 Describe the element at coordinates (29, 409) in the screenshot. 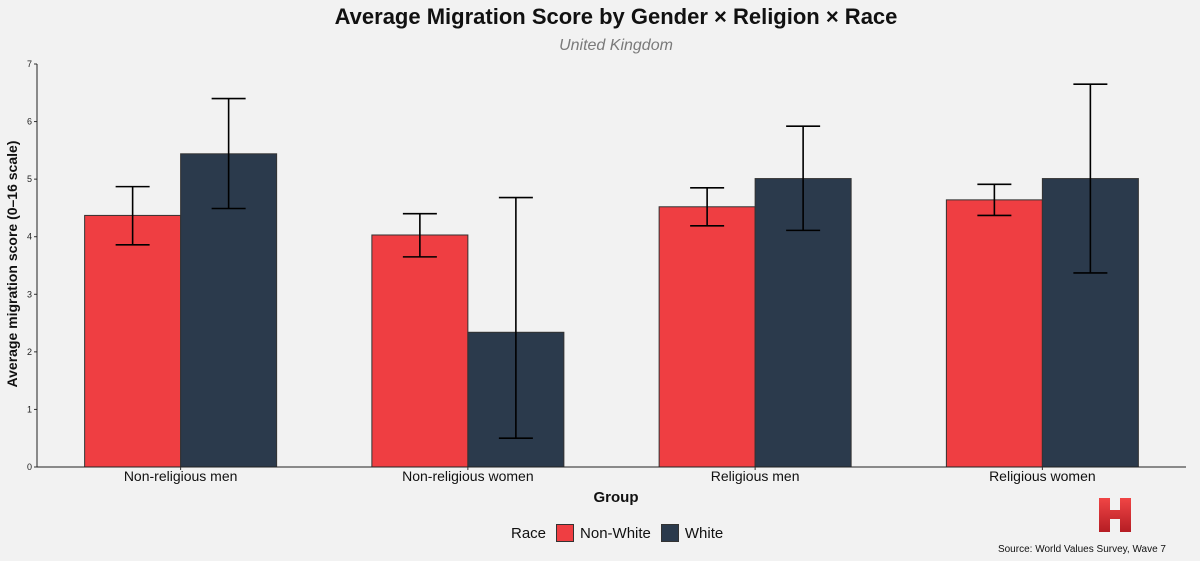

I see `y-tick-label: 1` at that location.